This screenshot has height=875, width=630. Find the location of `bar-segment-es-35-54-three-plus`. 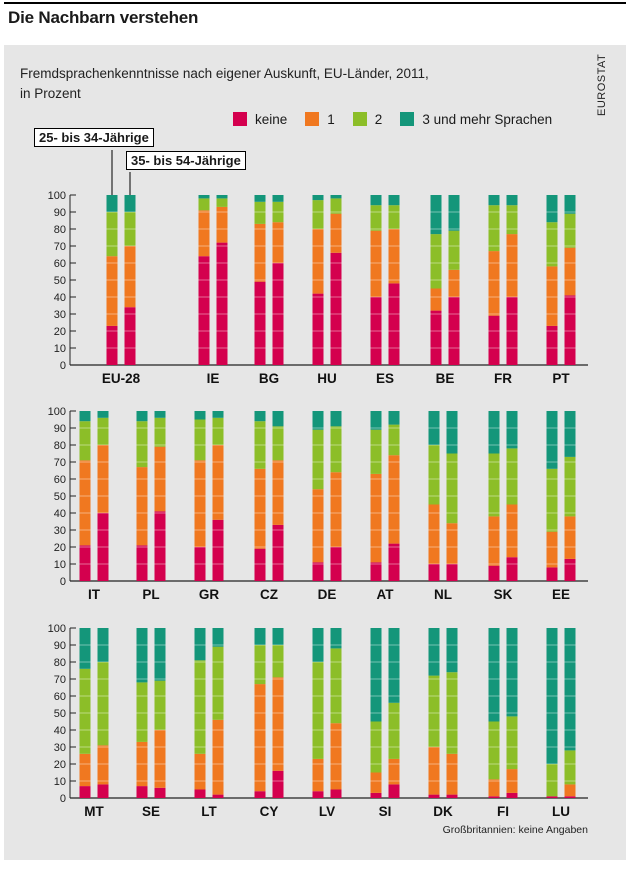

bar-segment-es-35-54-three-plus is located at coordinates (394, 200).